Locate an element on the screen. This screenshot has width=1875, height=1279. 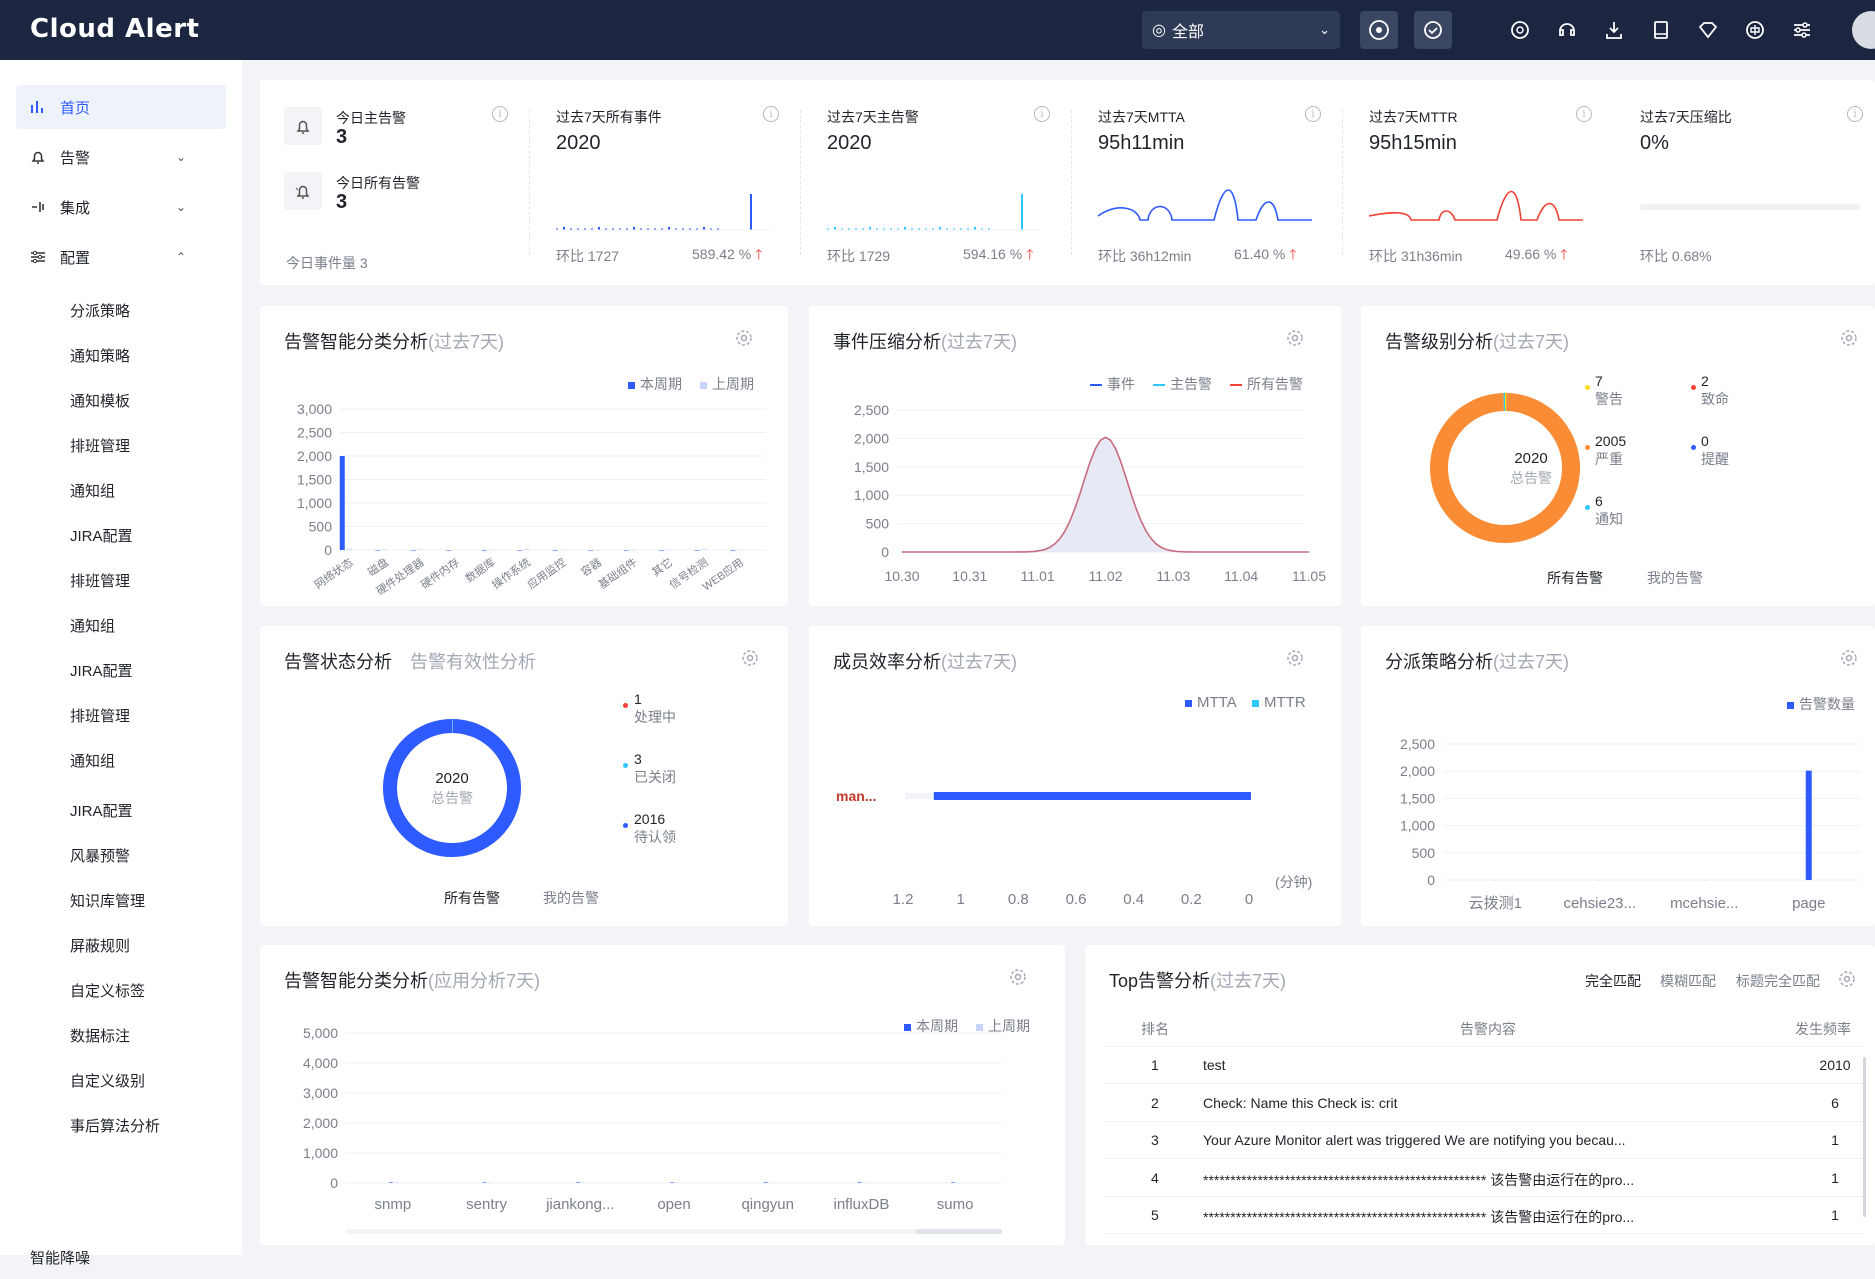
stat-title: 过去7天MTTA is located at coordinates (1141, 117).